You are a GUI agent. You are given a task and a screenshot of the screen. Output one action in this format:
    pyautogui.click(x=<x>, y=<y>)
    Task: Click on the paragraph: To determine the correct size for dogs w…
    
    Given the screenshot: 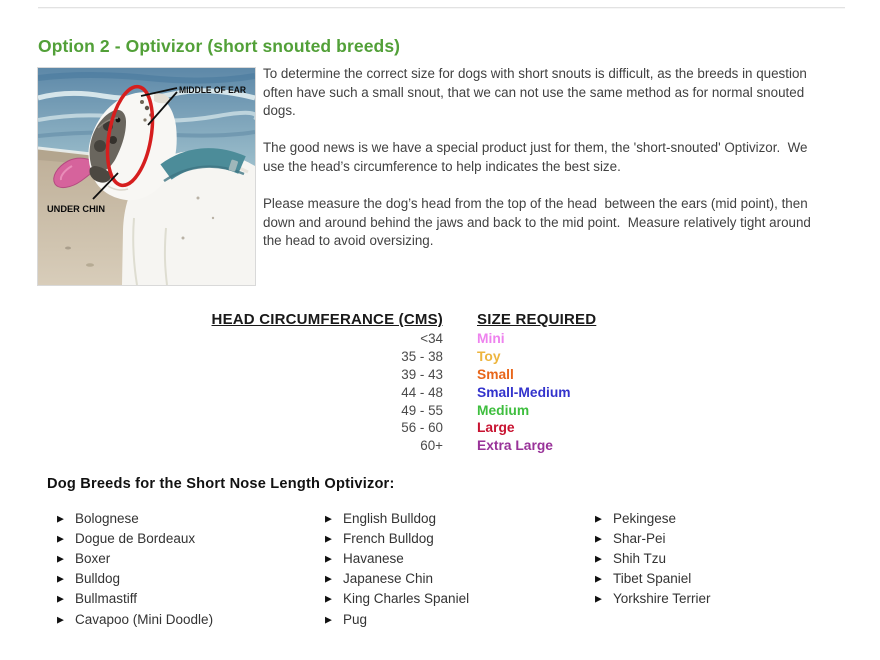 What is the action you would take?
    pyautogui.click(x=537, y=92)
    